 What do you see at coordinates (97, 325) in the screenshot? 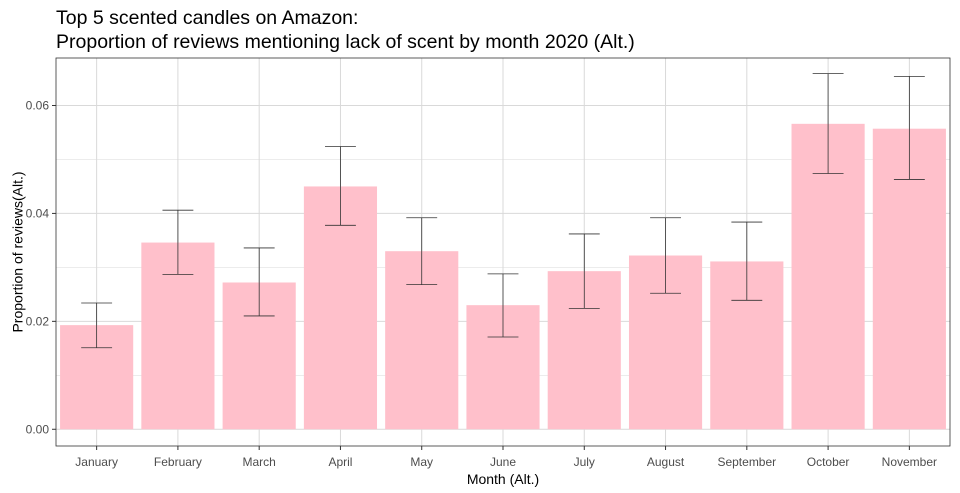
I see `error-bar-january` at bounding box center [97, 325].